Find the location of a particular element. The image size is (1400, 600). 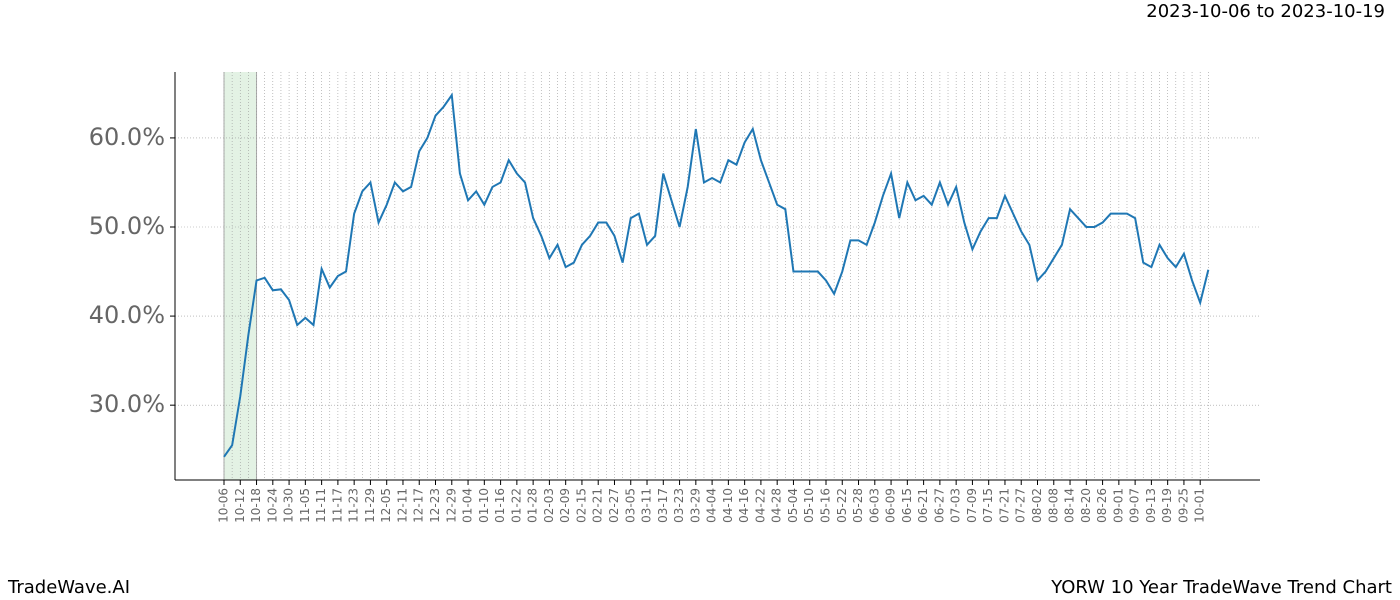

x-tick-label: 02-03 is located at coordinates (549, 505).